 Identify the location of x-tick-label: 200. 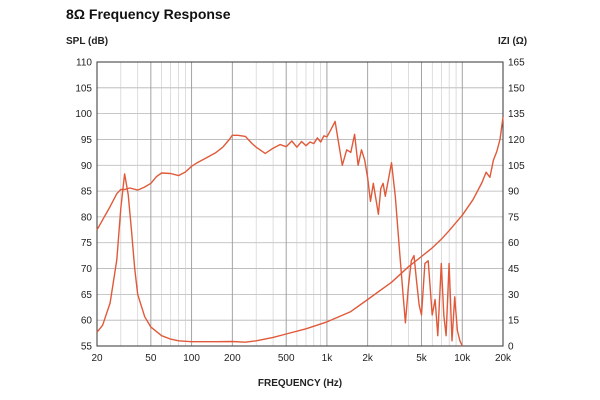
(232, 358).